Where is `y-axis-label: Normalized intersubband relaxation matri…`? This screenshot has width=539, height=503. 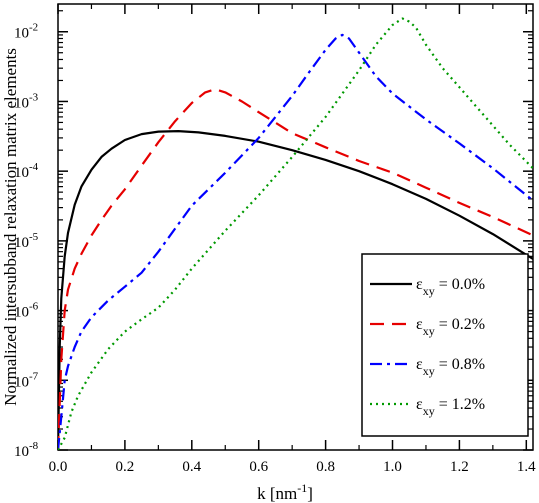 y-axis-label: Normalized intersubband relaxation matri… is located at coordinates (10, 227).